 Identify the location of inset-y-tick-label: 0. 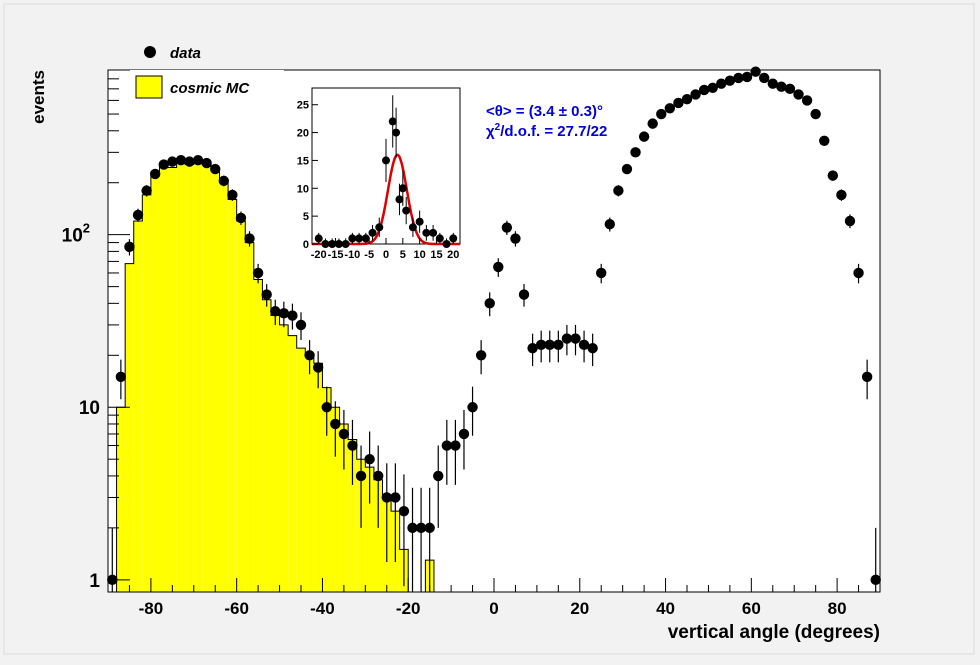
(306, 245).